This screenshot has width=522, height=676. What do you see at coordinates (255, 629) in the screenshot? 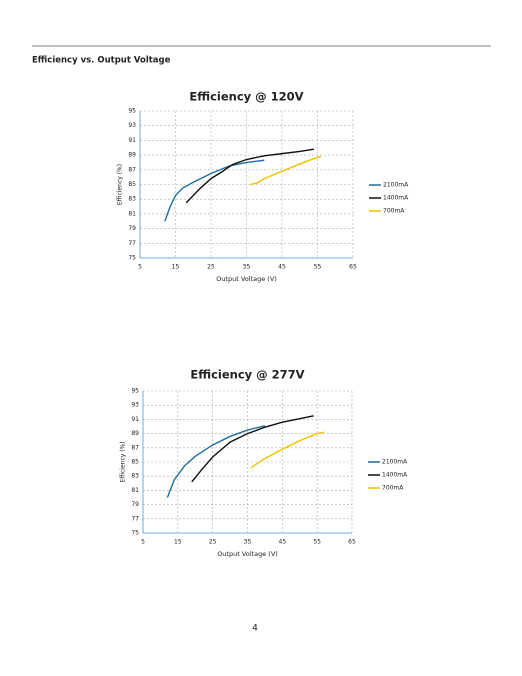
I see `page-number: 4` at bounding box center [255, 629].